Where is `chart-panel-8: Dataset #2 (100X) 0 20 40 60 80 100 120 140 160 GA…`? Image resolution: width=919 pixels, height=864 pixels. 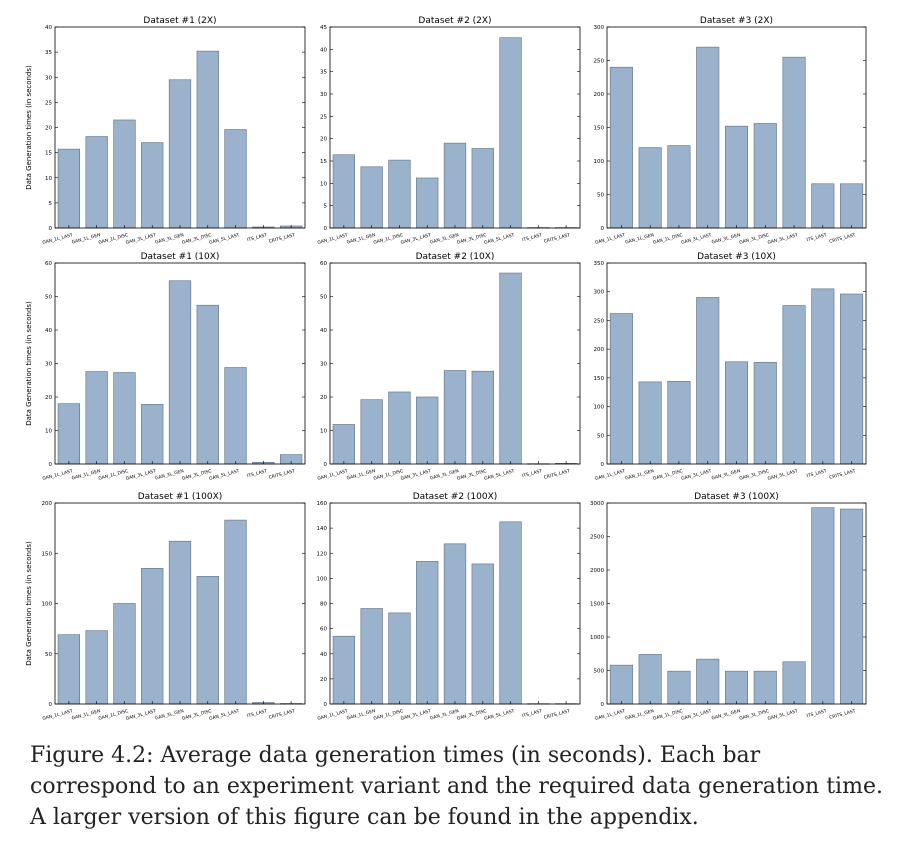
chart-panel-8: Dataset #2 (100X) 0 20 40 60 80 100 120 140 160 GA… is located at coordinates (449, 607).